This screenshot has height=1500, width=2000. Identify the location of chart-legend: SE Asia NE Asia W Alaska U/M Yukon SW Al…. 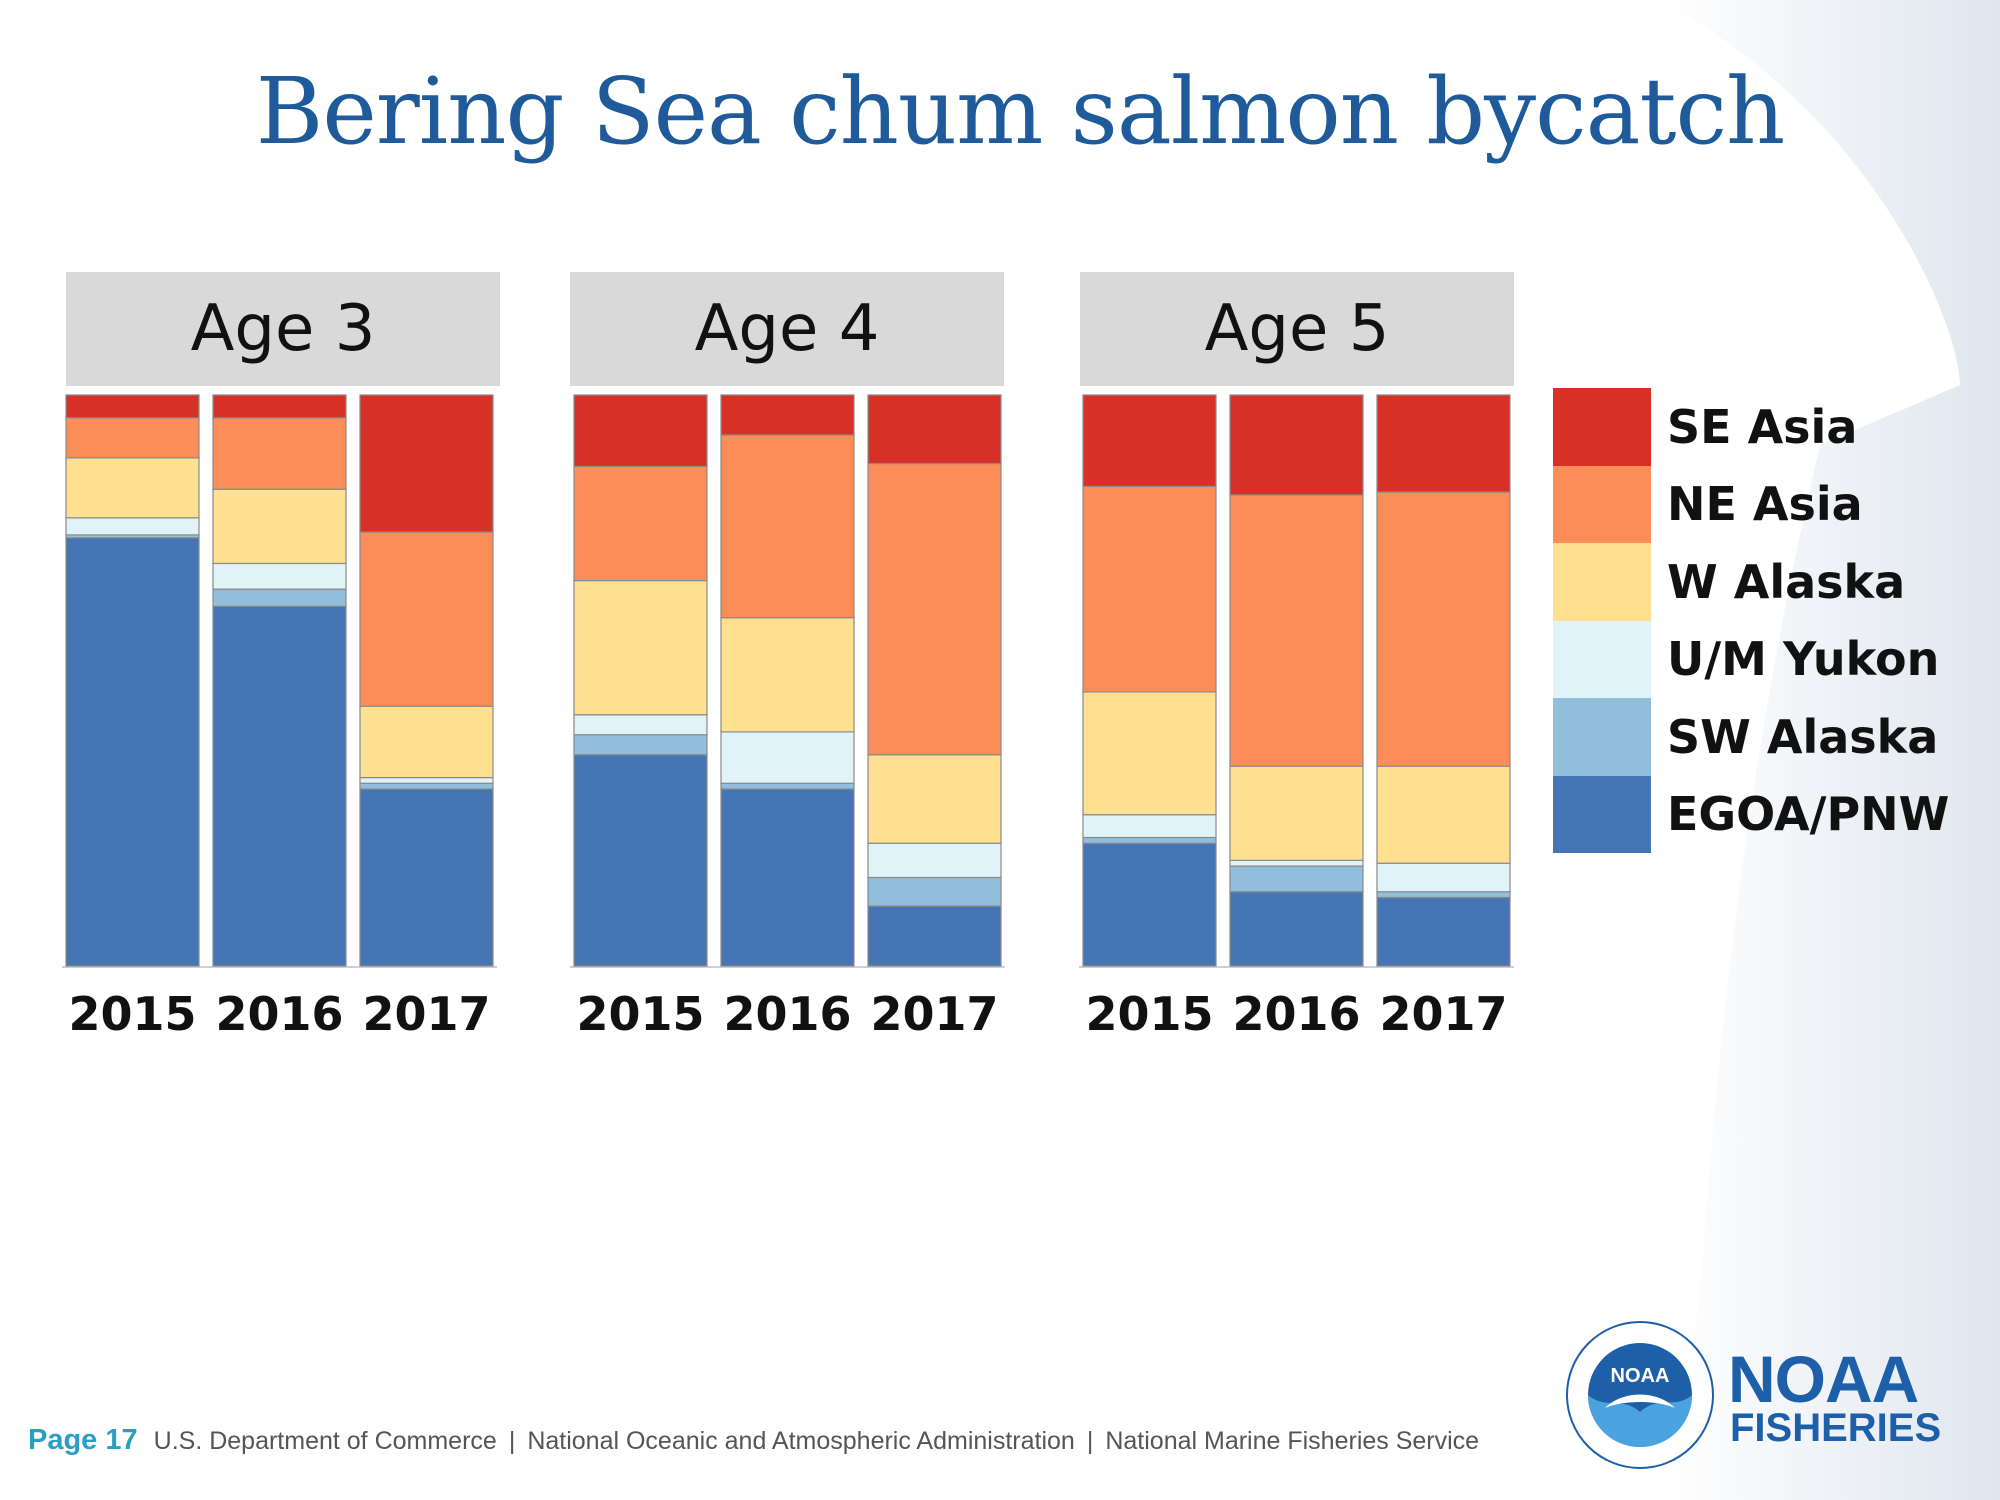
(1751, 620).